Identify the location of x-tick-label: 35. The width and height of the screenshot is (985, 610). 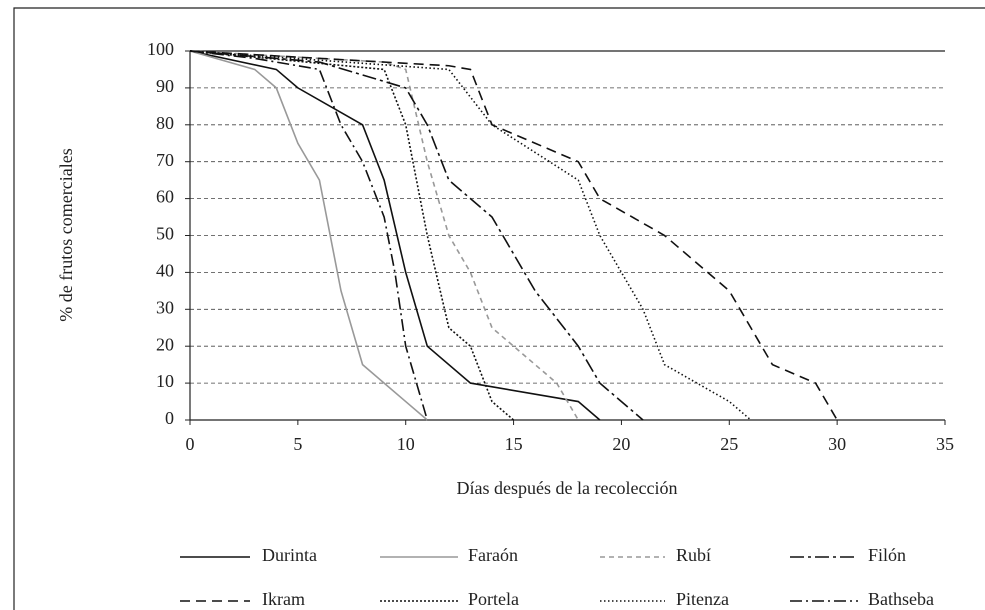
(945, 444).